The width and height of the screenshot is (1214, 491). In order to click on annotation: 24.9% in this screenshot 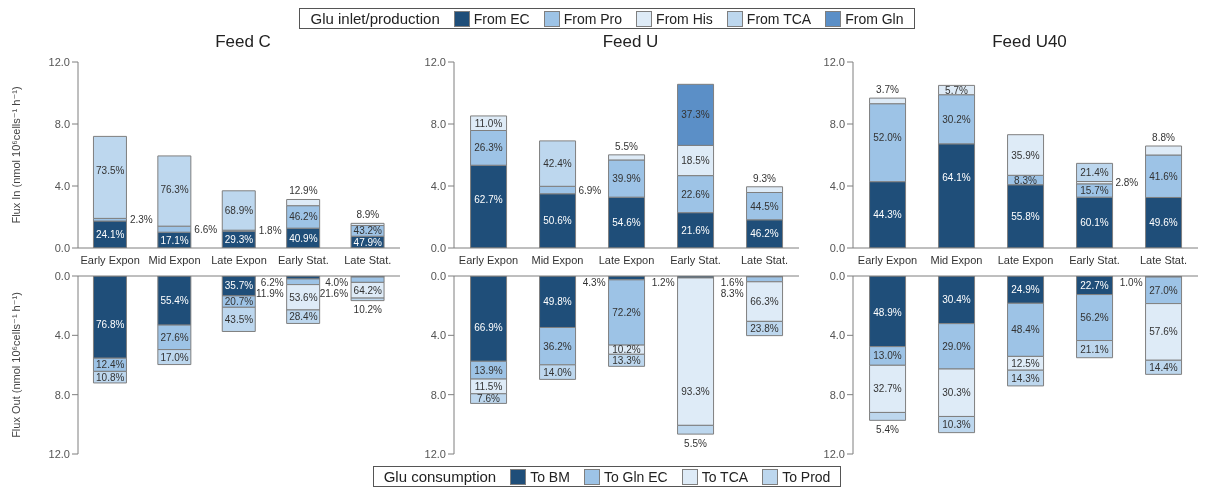, I will do `click(1025, 290)`.